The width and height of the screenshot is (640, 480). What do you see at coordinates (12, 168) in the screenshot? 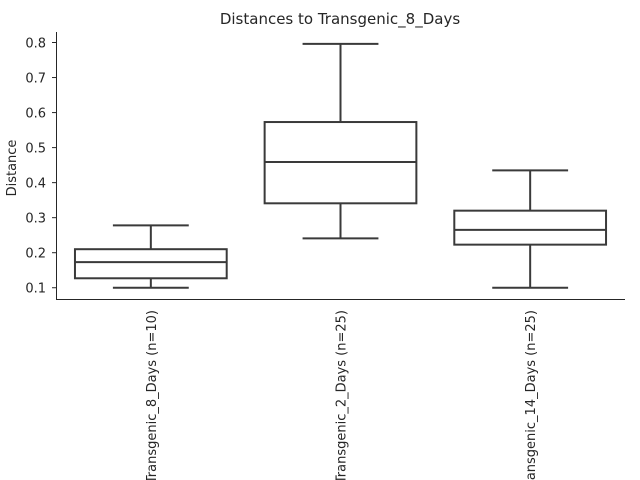
I see `y-axis-label: Distance` at bounding box center [12, 168].